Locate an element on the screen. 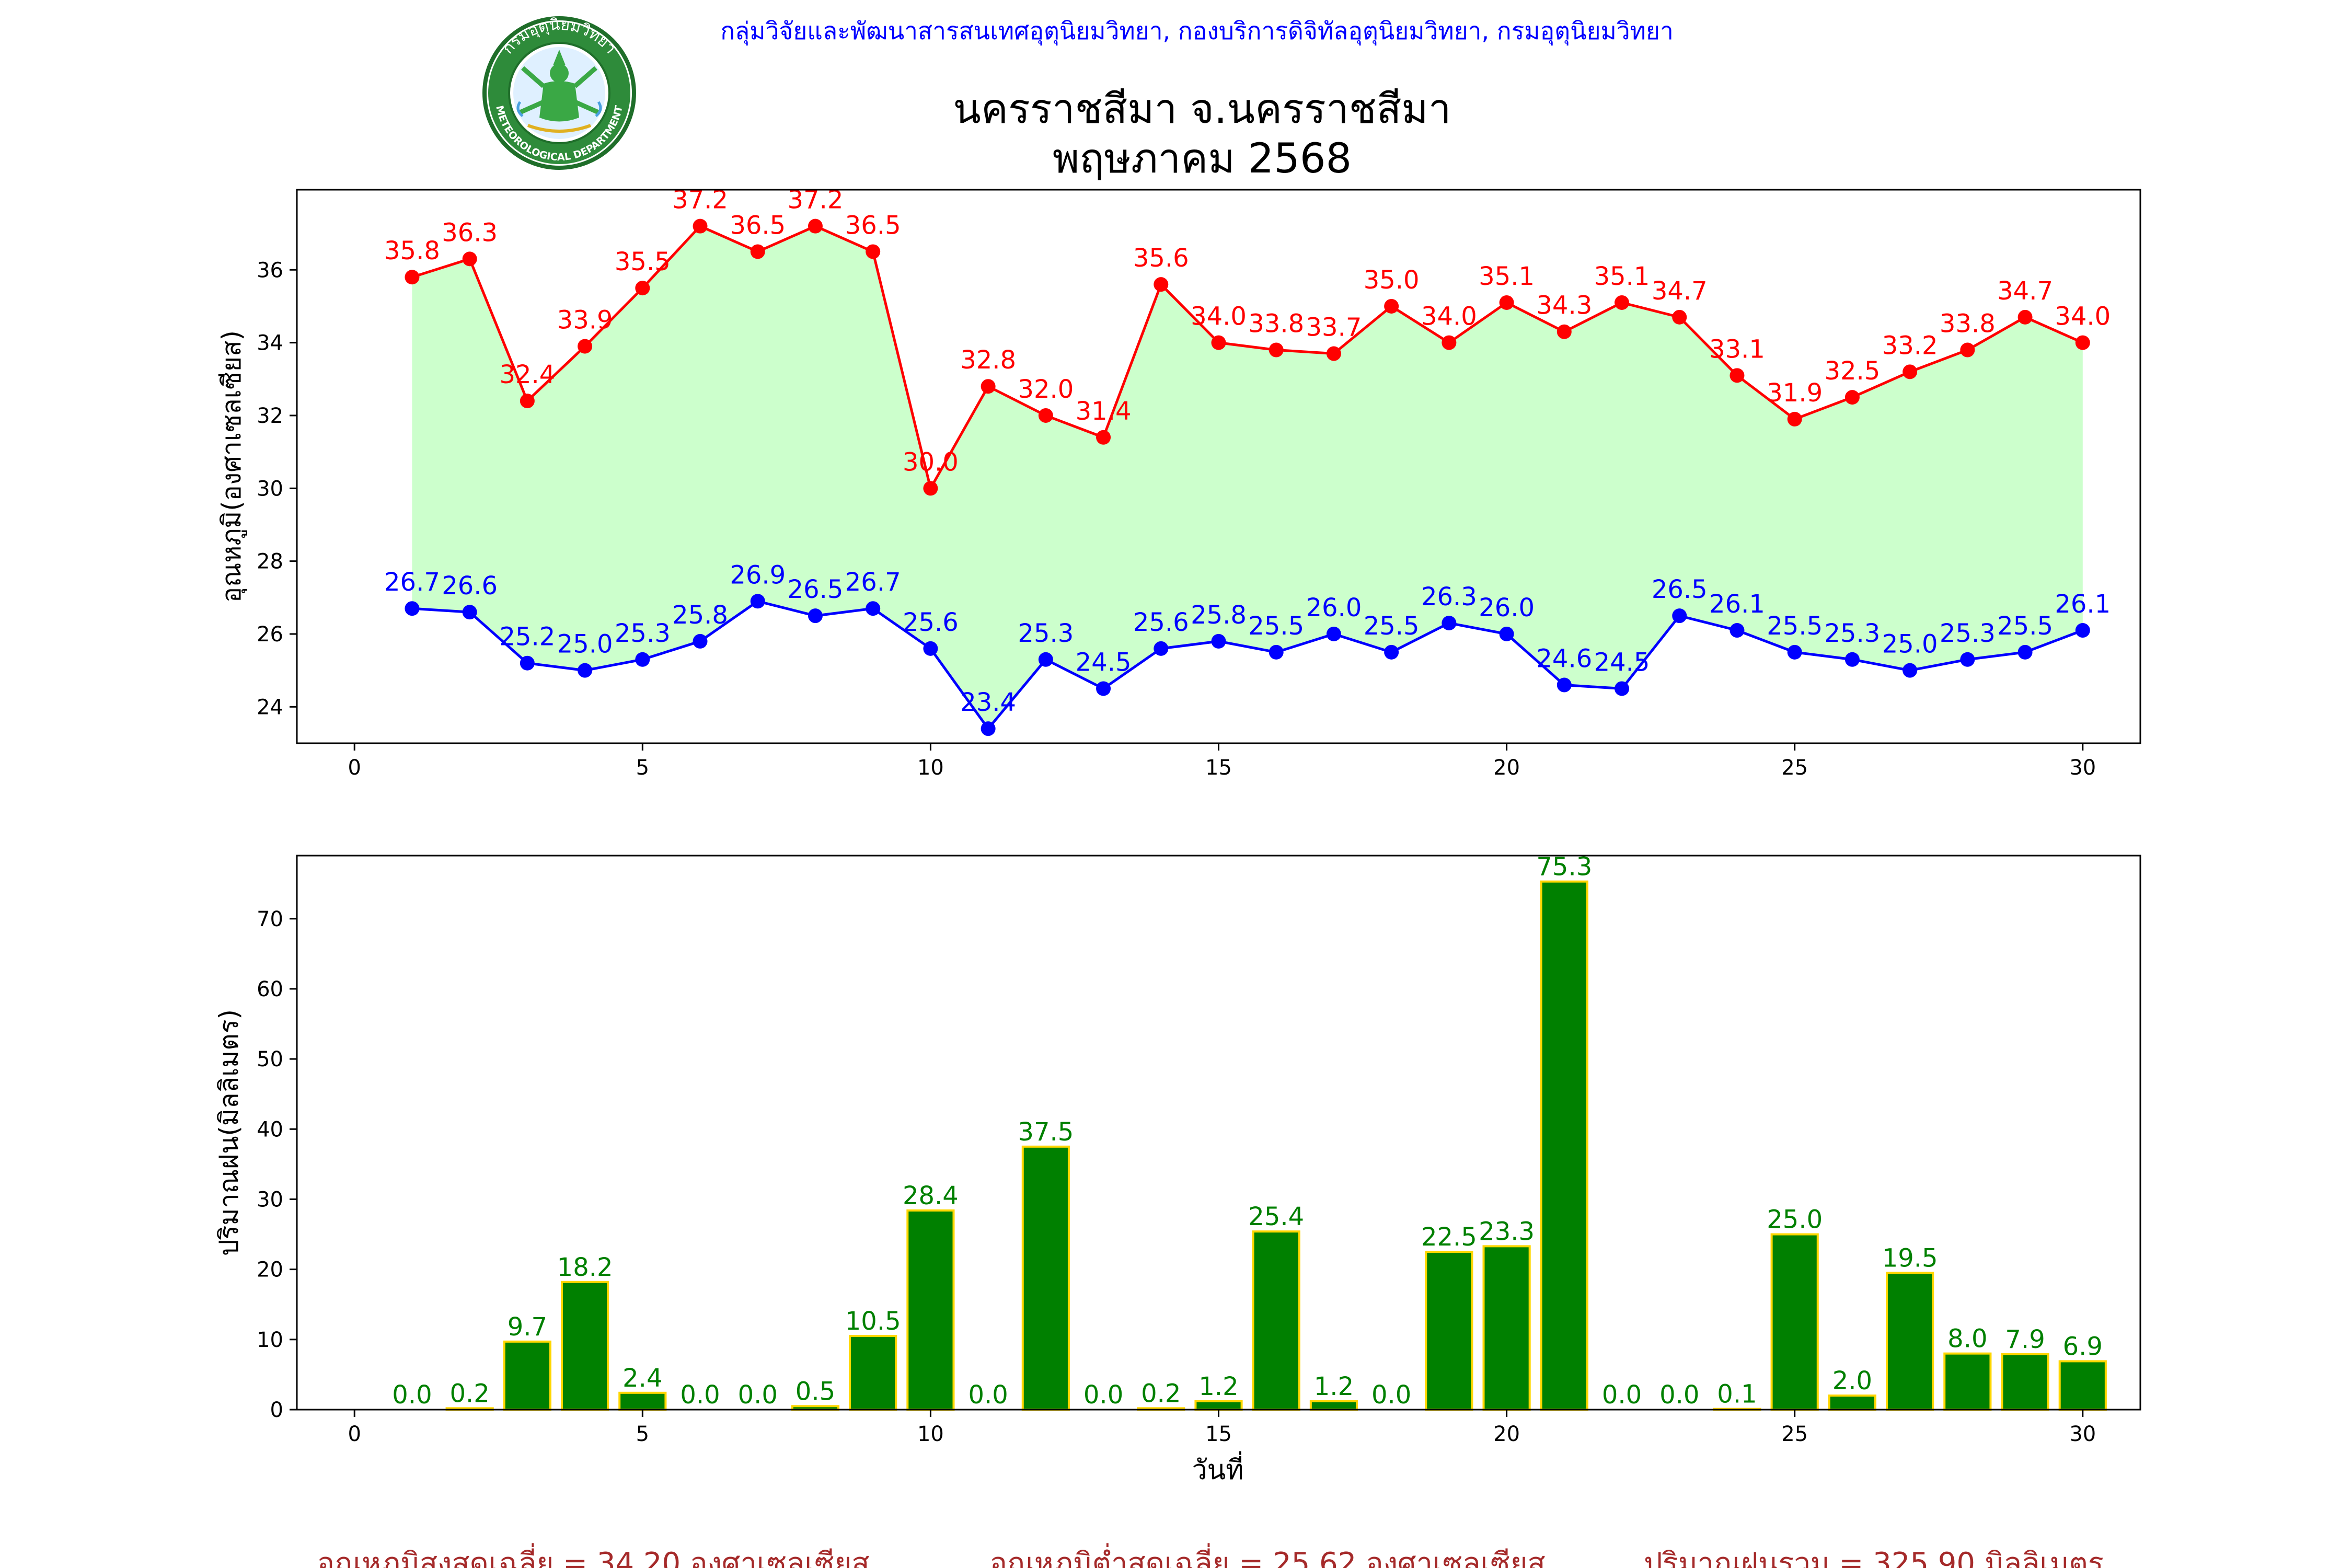 The width and height of the screenshot is (2352, 1568). min-temp-label: 25.2 is located at coordinates (527, 637).